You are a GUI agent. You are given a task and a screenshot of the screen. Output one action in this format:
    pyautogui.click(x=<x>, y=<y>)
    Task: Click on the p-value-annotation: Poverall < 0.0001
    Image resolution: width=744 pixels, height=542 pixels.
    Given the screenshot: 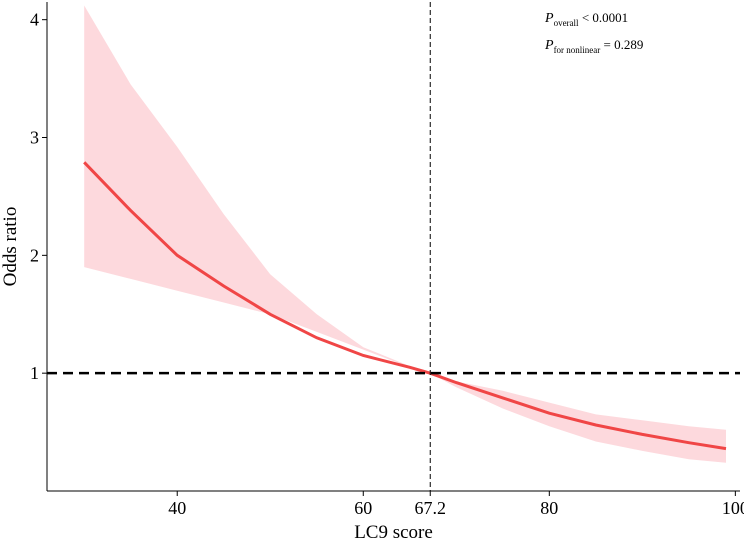 What is the action you would take?
    pyautogui.click(x=586, y=19)
    